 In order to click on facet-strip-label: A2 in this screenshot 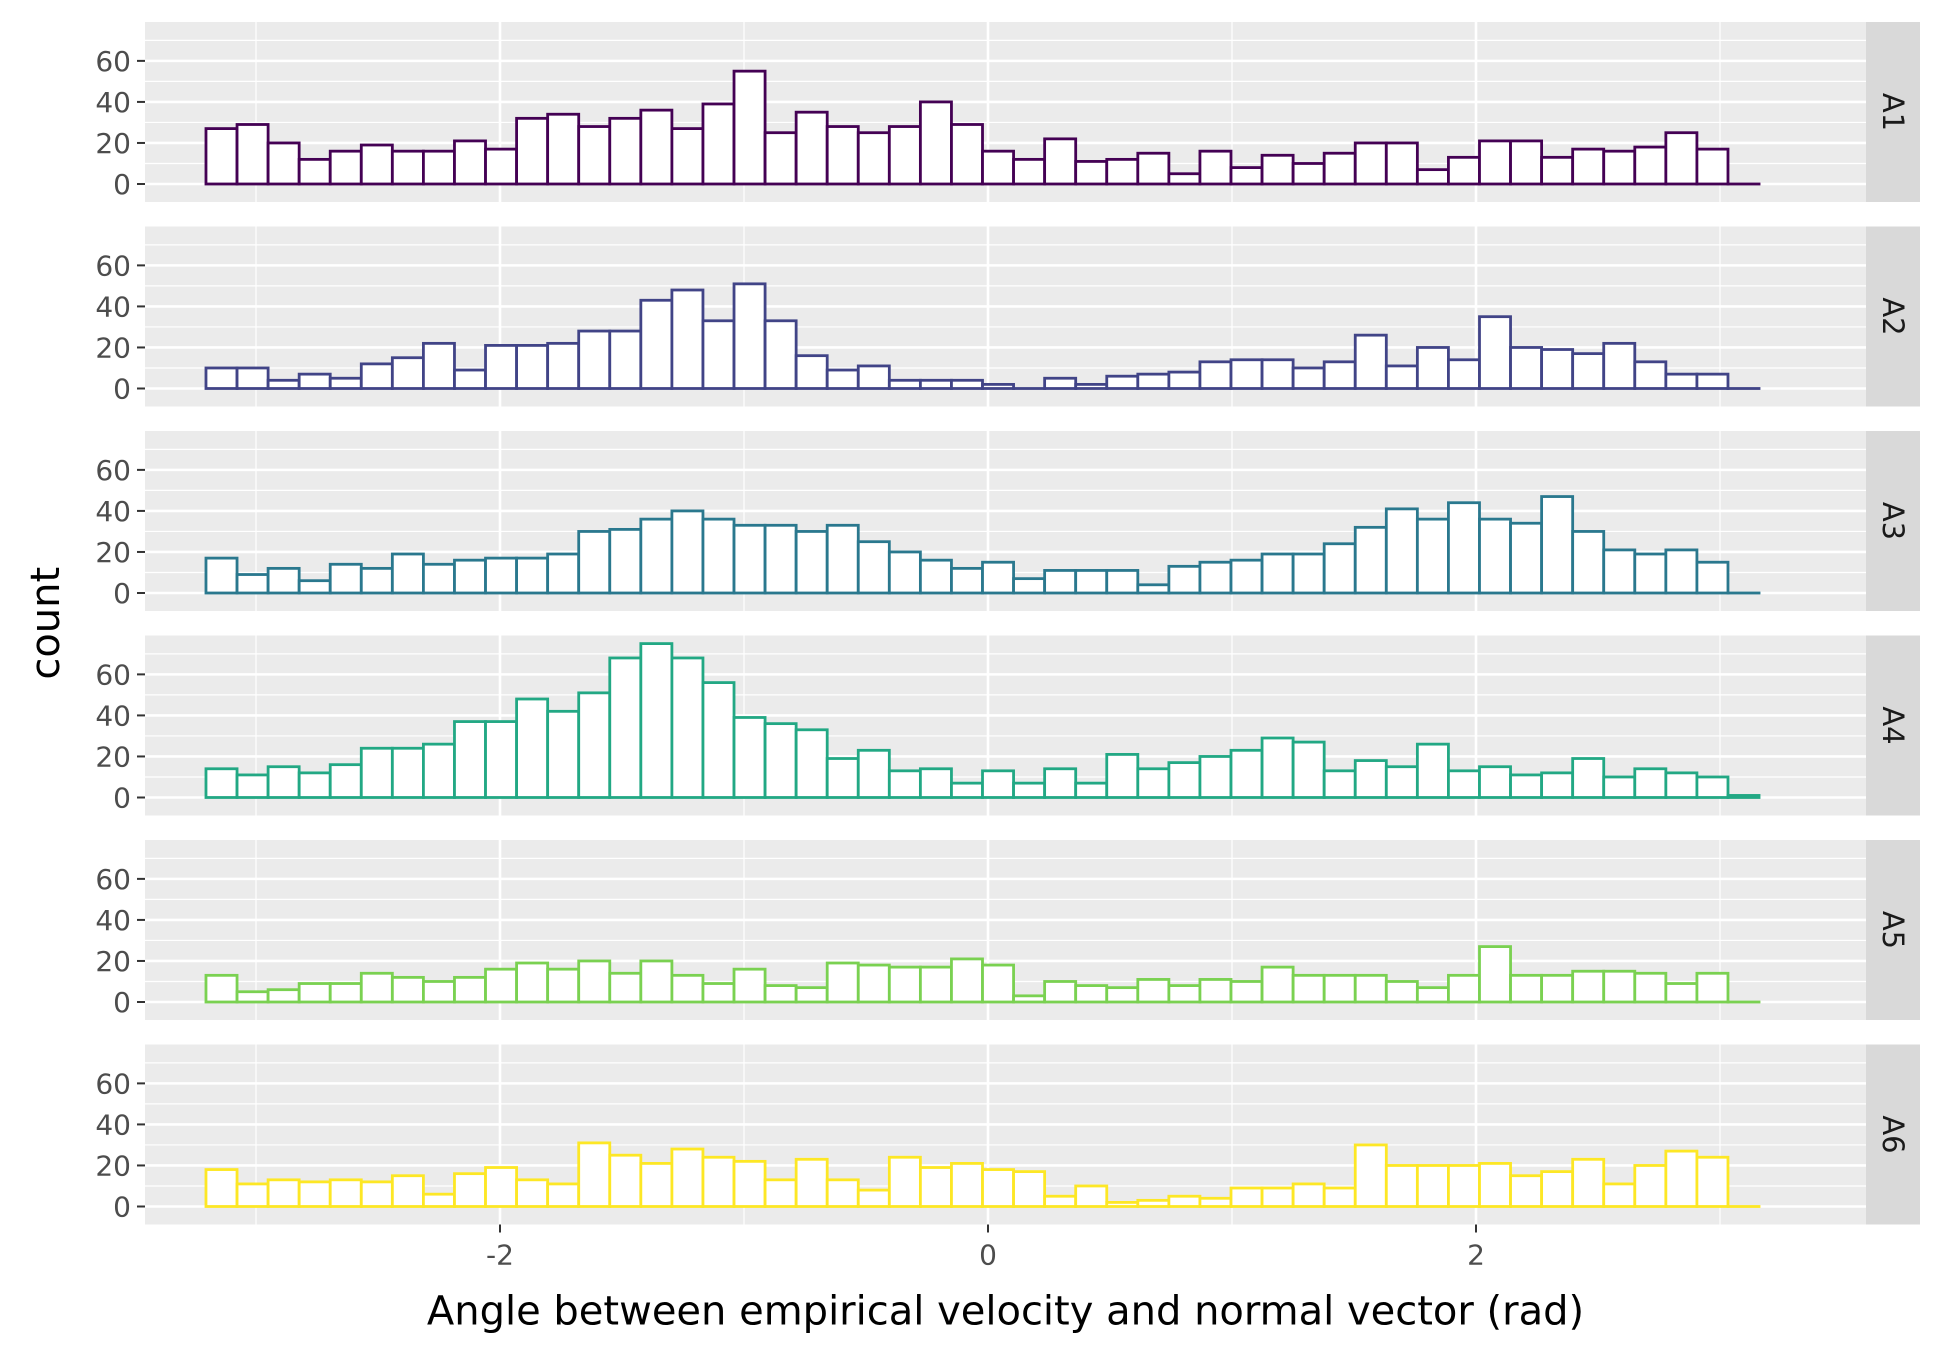, I will do `click(1893, 316)`.